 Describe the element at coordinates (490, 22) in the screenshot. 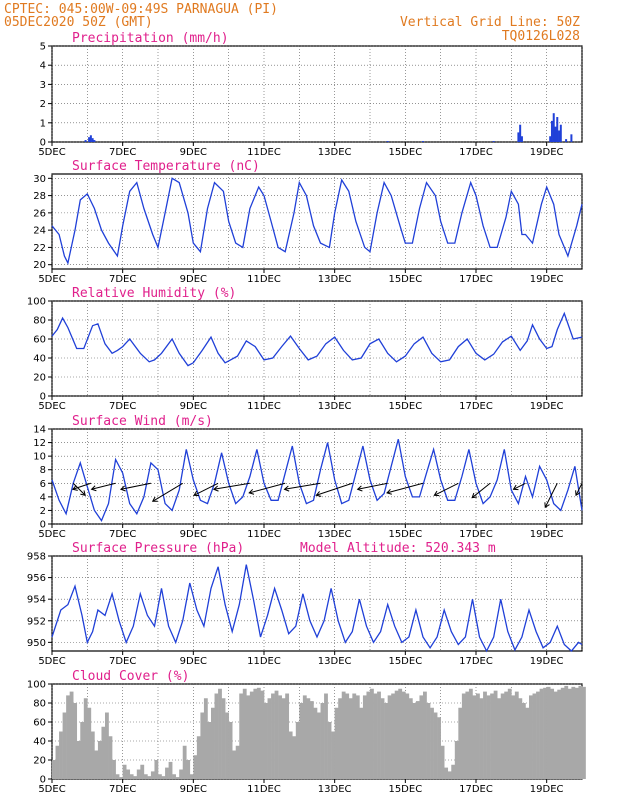

I see `header-grid-line: Vertical Grid Line: 50Z` at that location.